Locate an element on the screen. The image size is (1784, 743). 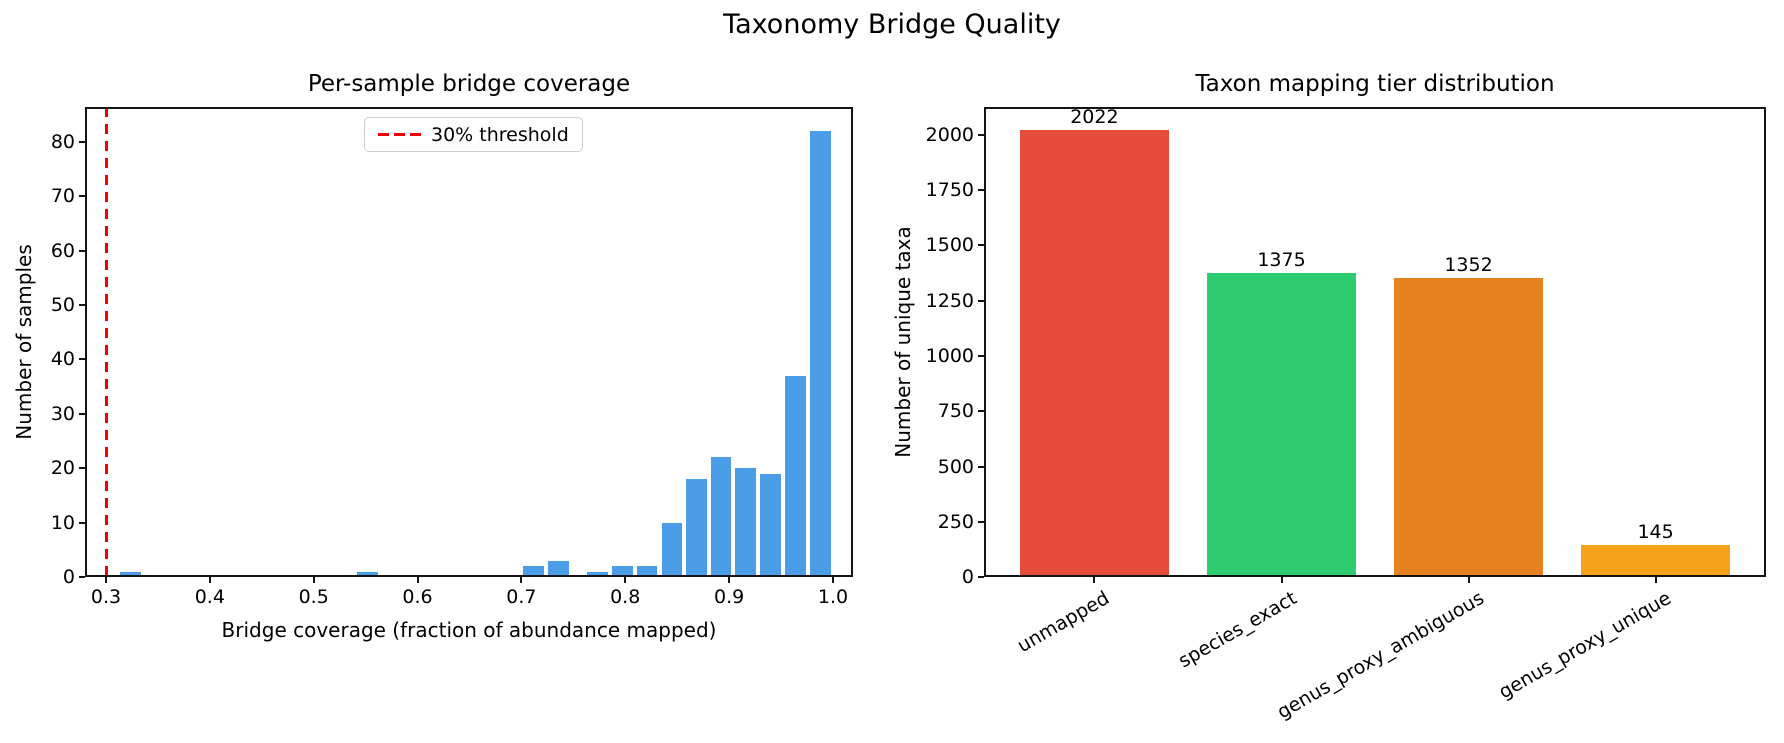
bar-value-label: 145 is located at coordinates (1655, 531).